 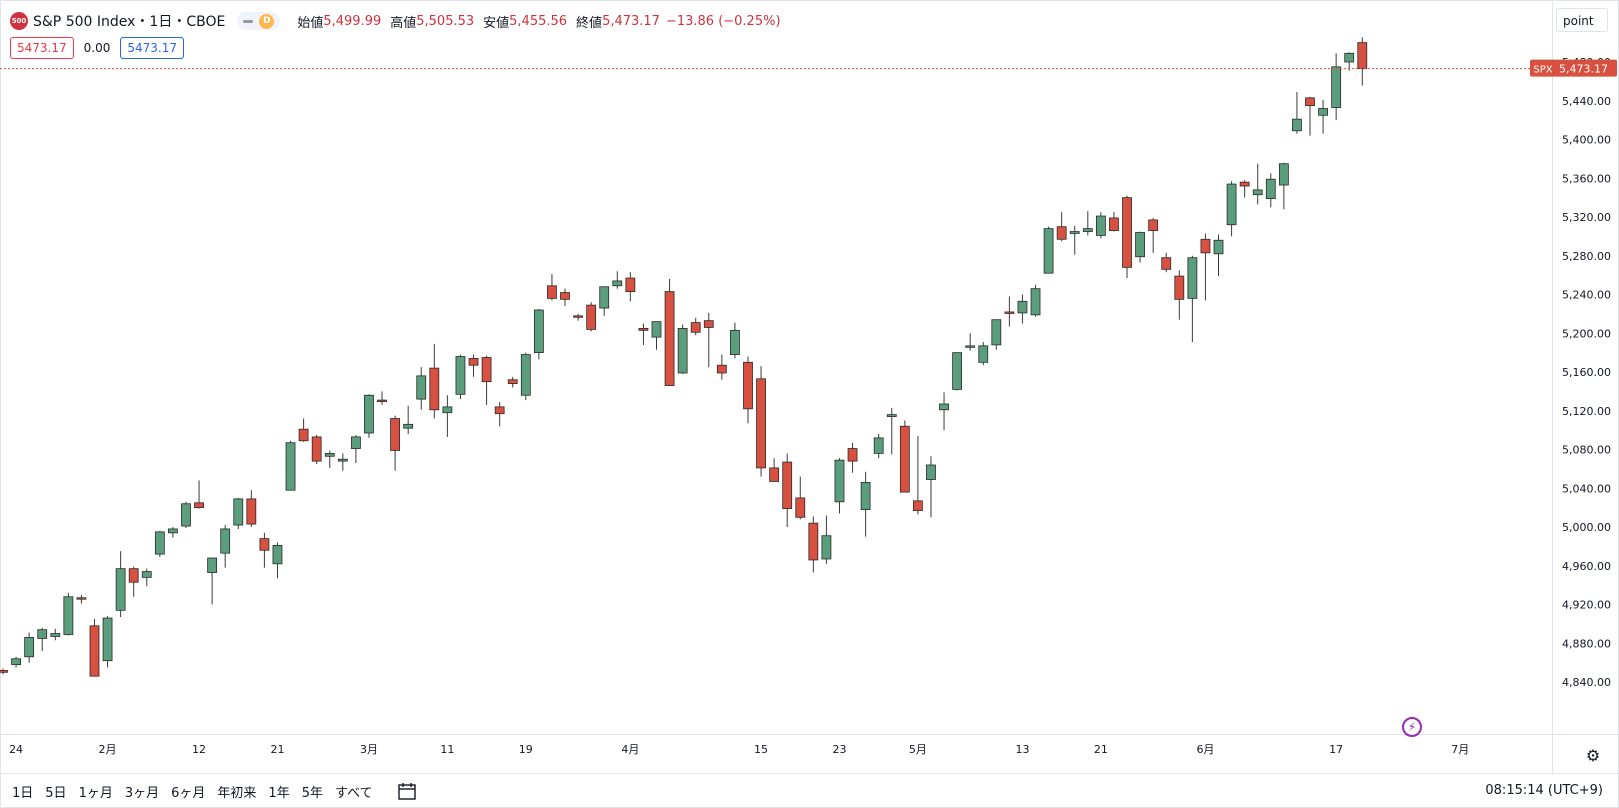 I want to click on range-button-5: 年初来, so click(x=237, y=793).